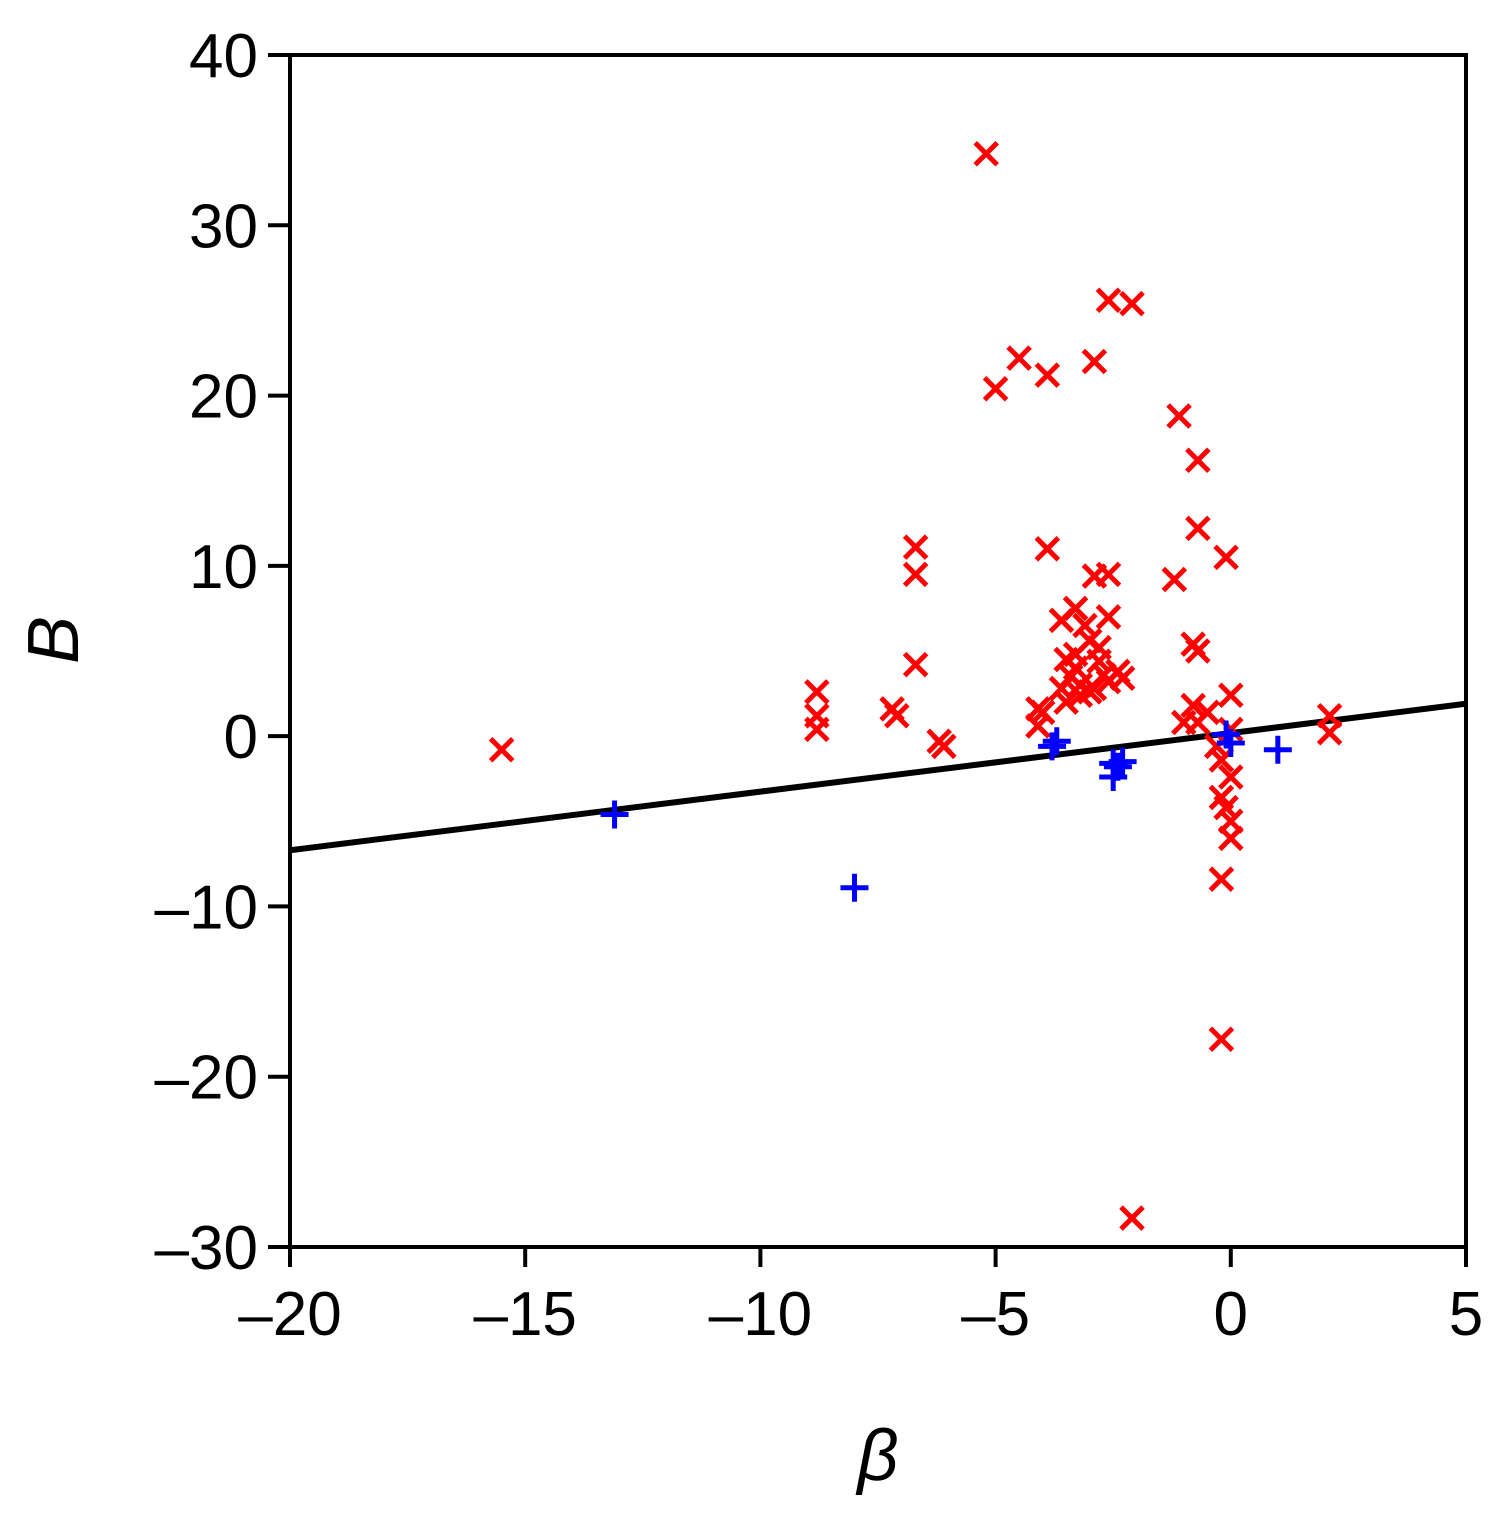 This screenshot has height=1513, width=1498. What do you see at coordinates (289, 1314) in the screenshot?
I see `x-tick-label: –20` at bounding box center [289, 1314].